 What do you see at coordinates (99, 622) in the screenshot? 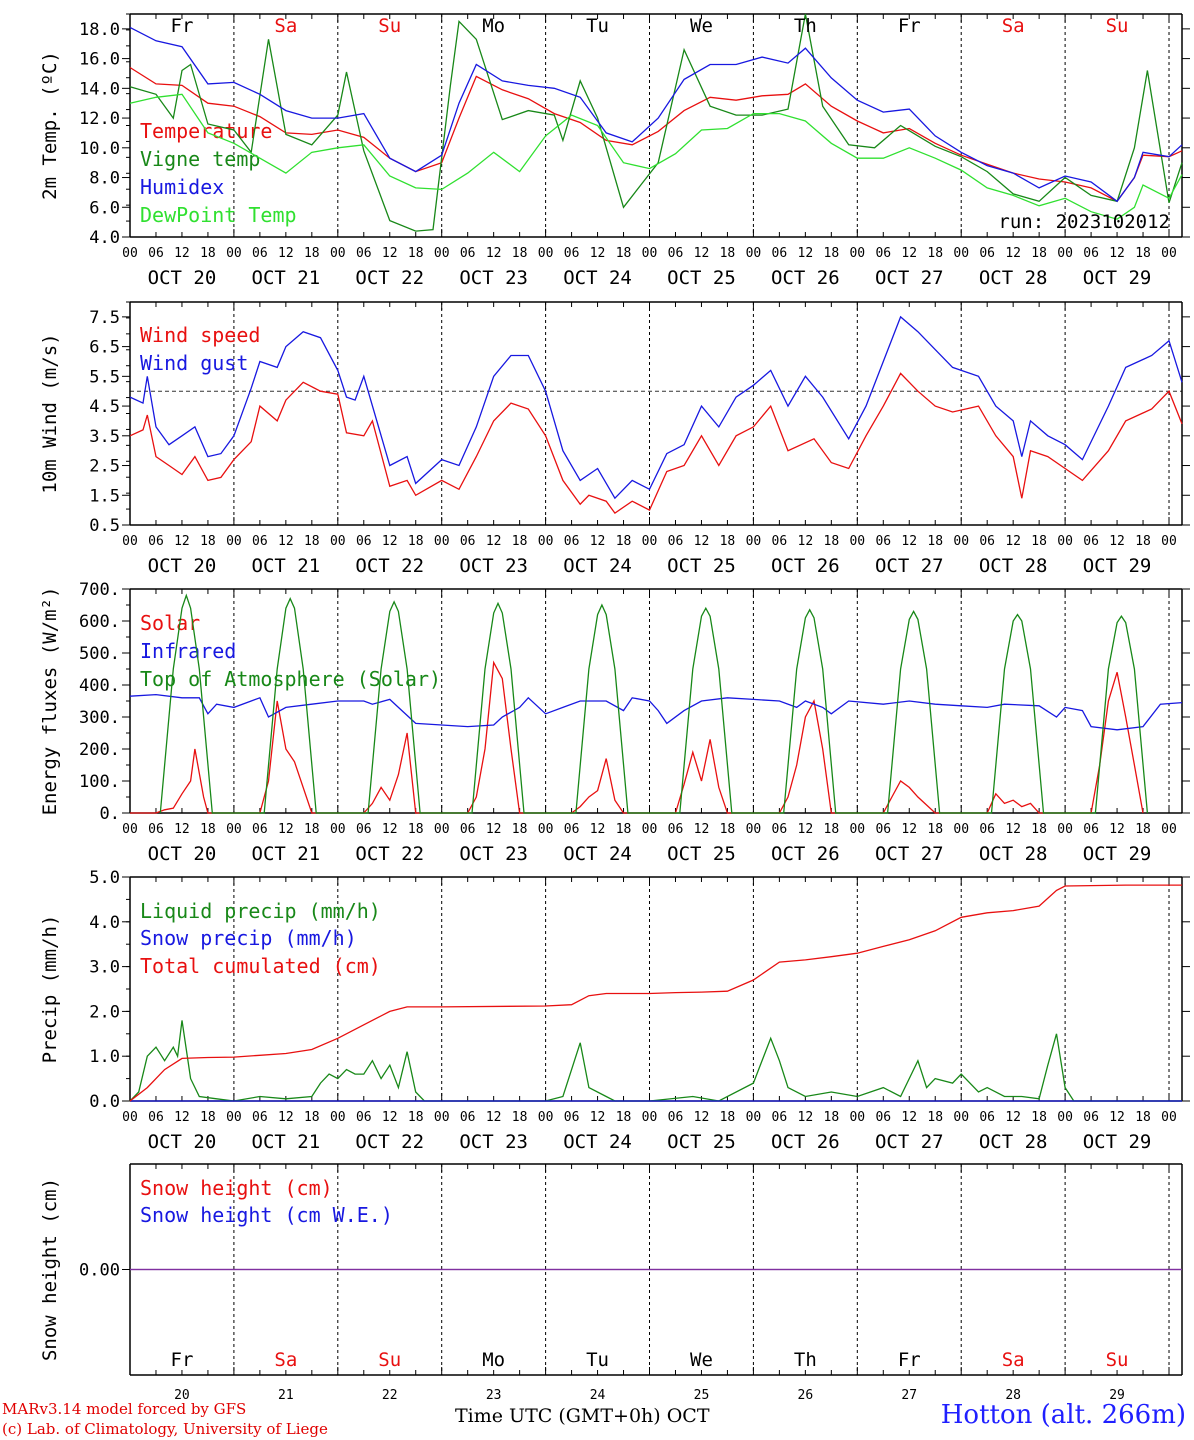
I see `y-tick-label: 600.` at bounding box center [99, 622].